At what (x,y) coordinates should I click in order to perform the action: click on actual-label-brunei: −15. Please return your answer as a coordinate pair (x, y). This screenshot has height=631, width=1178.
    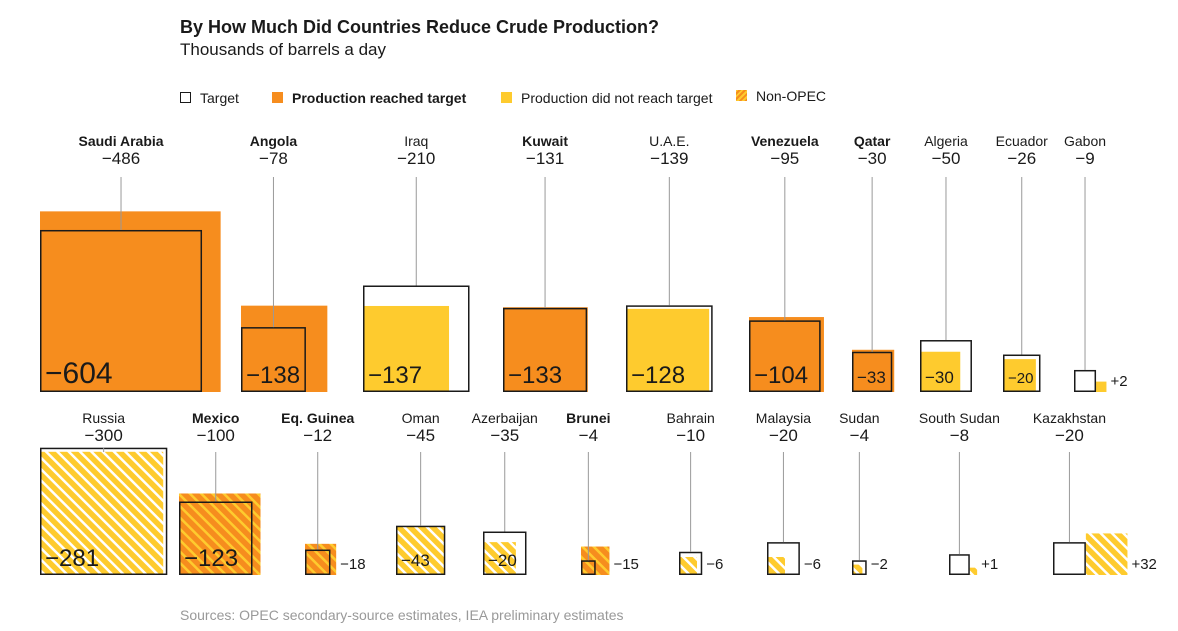
    Looking at the image, I should click on (625, 564).